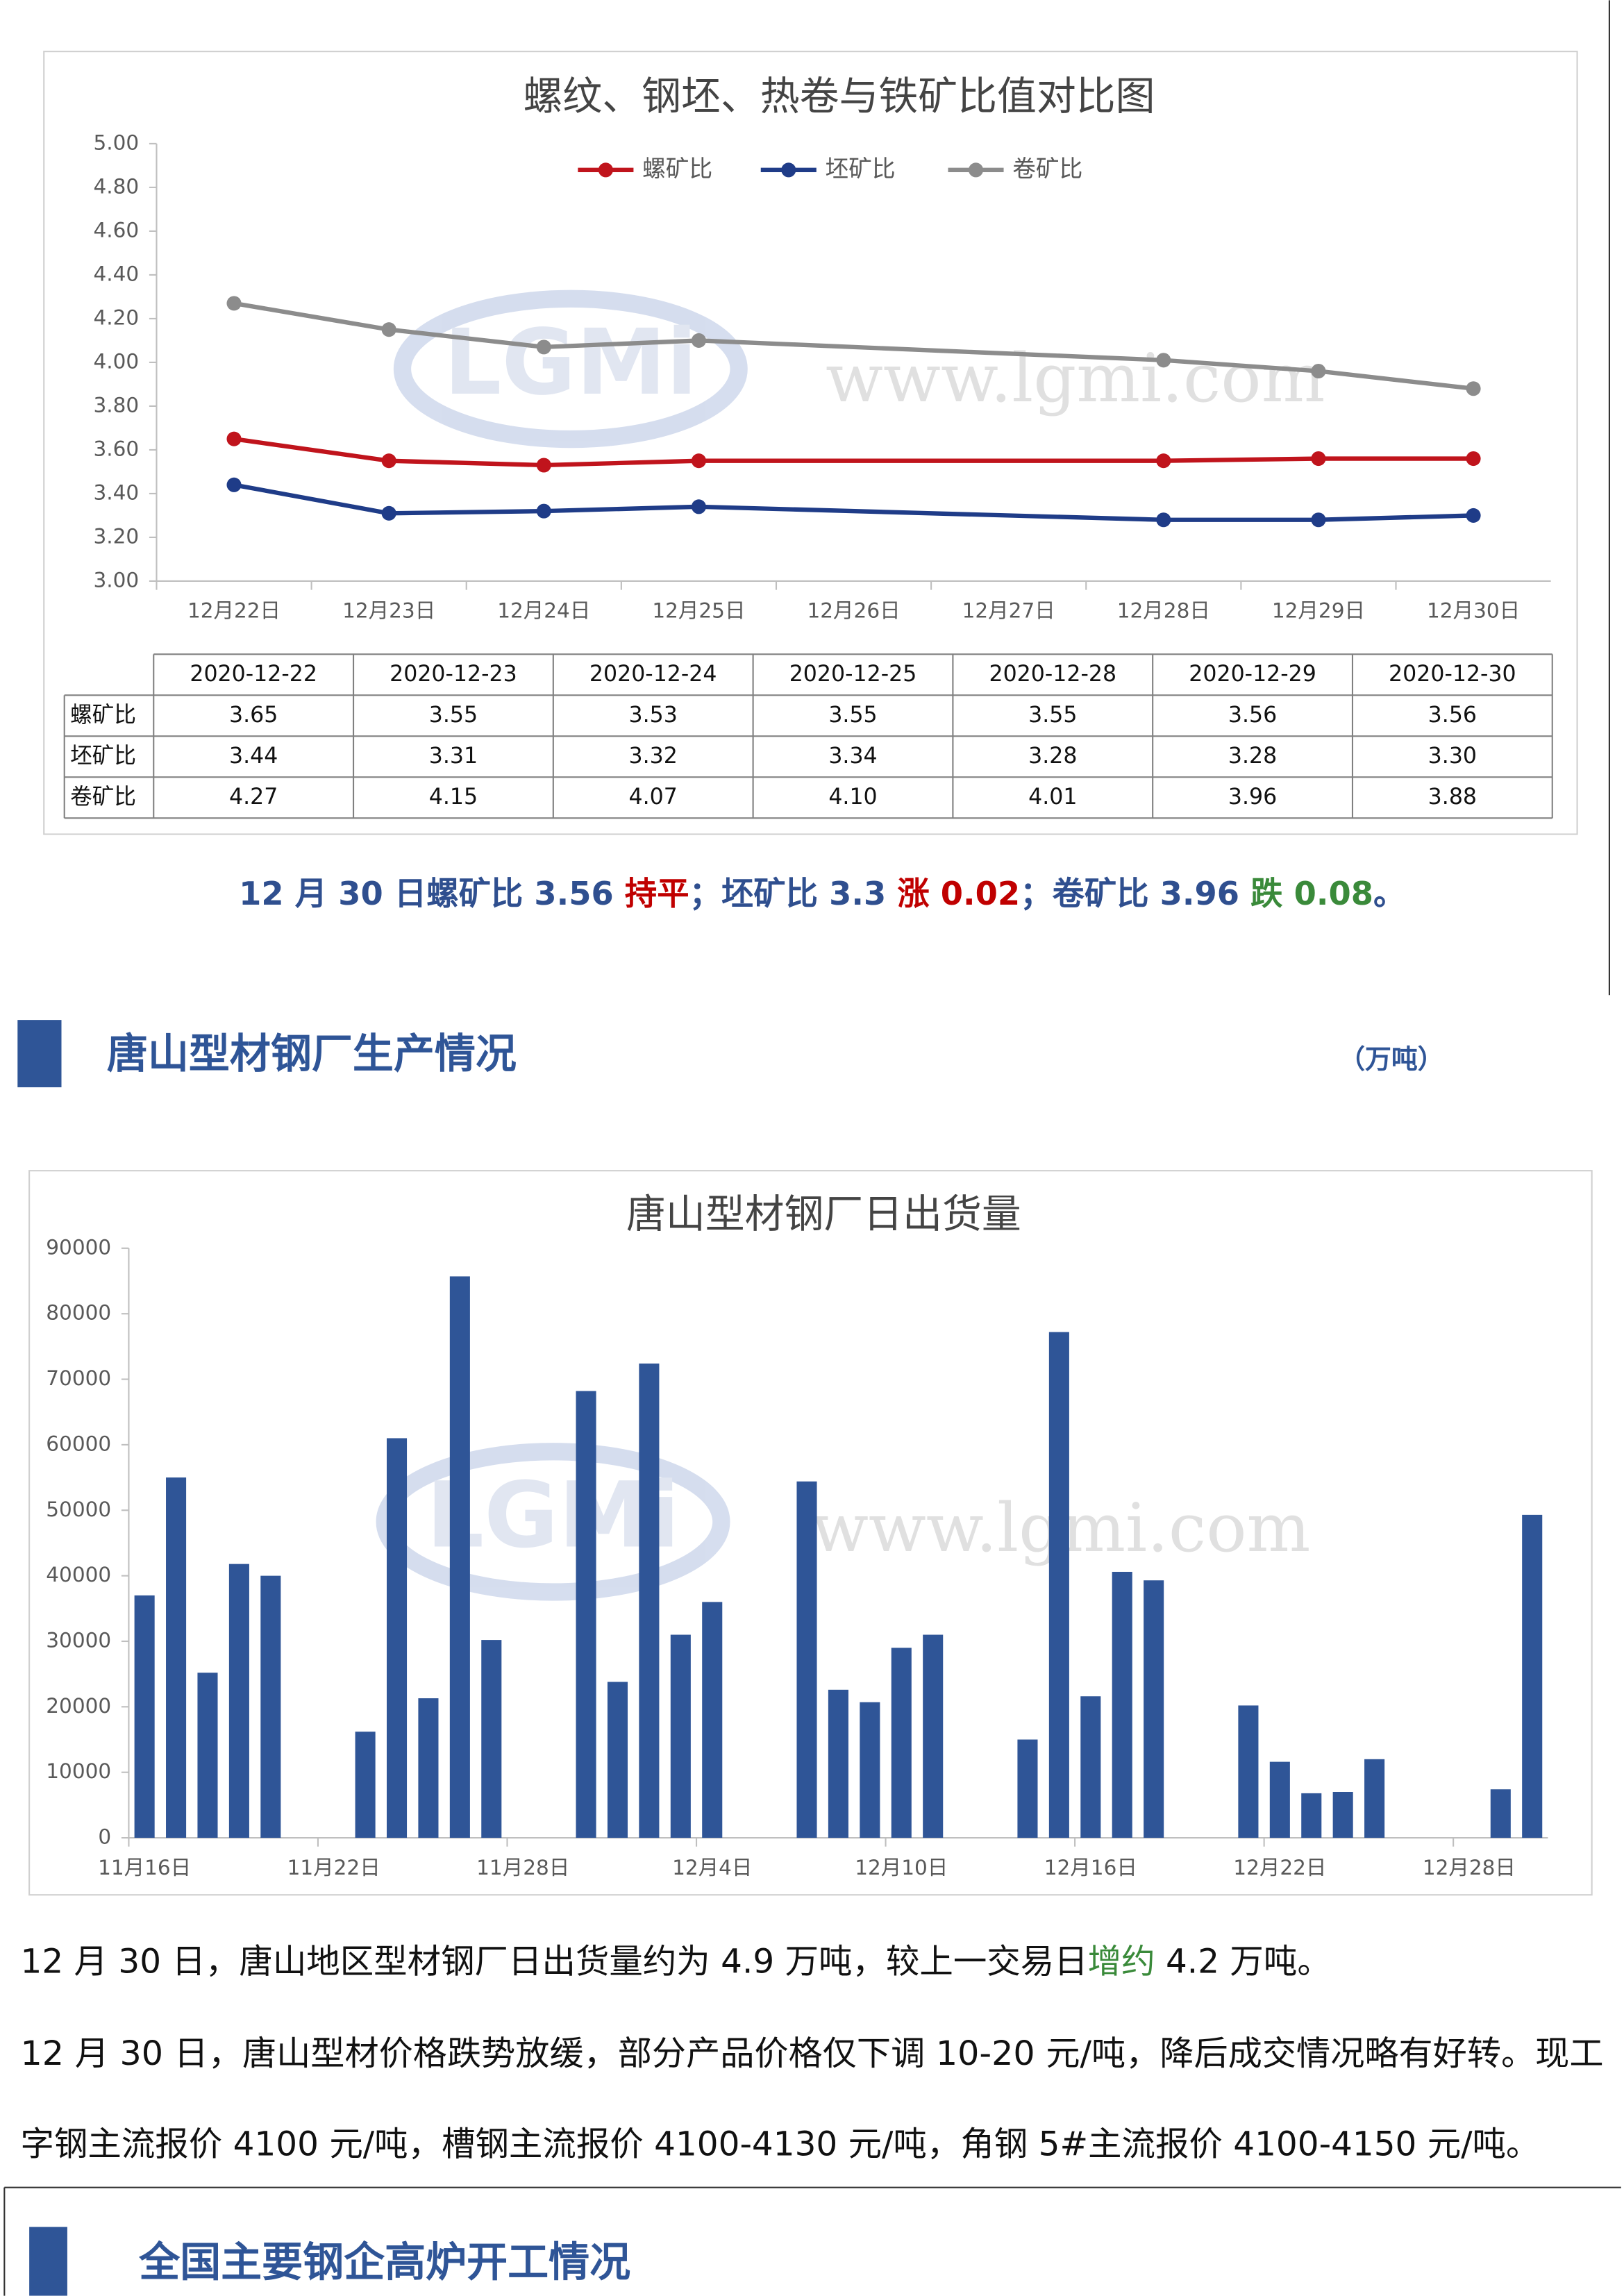 The width and height of the screenshot is (1624, 2296). What do you see at coordinates (1389, 893) in the screenshot?
I see `summary-part: 。` at bounding box center [1389, 893].